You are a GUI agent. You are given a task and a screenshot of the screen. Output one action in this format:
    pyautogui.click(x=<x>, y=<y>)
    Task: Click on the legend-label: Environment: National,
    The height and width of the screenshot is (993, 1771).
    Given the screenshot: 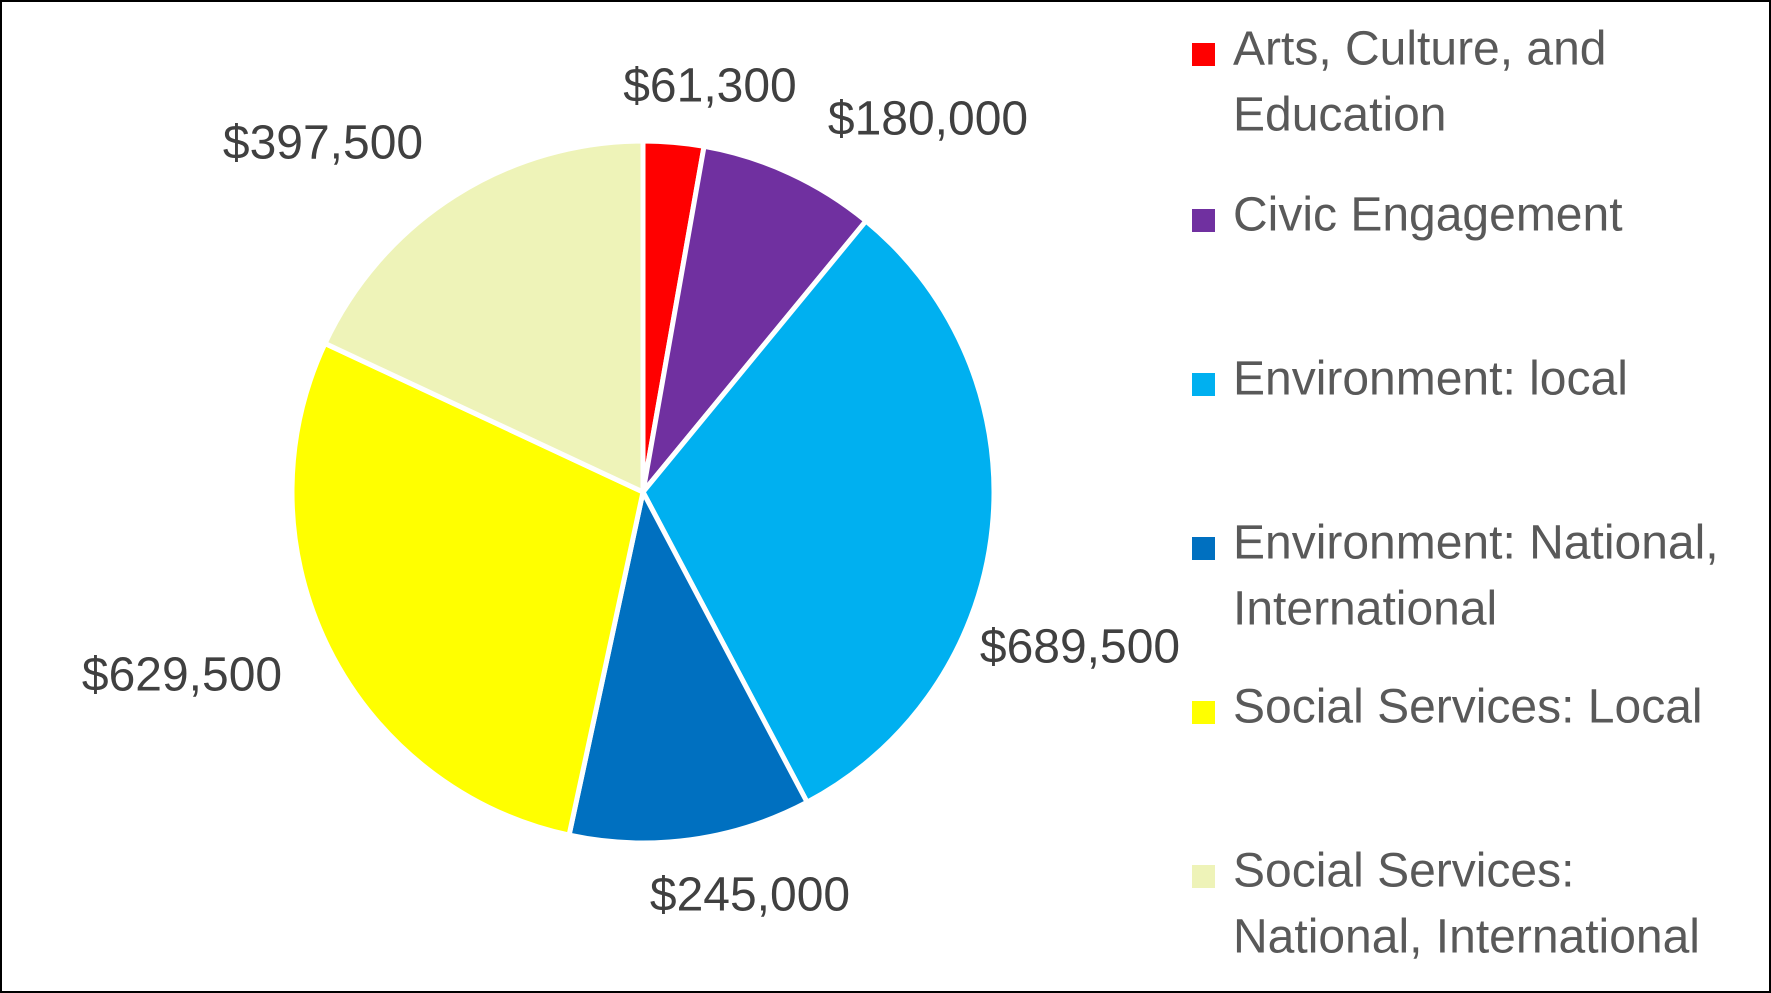 What is the action you would take?
    pyautogui.click(x=1476, y=543)
    